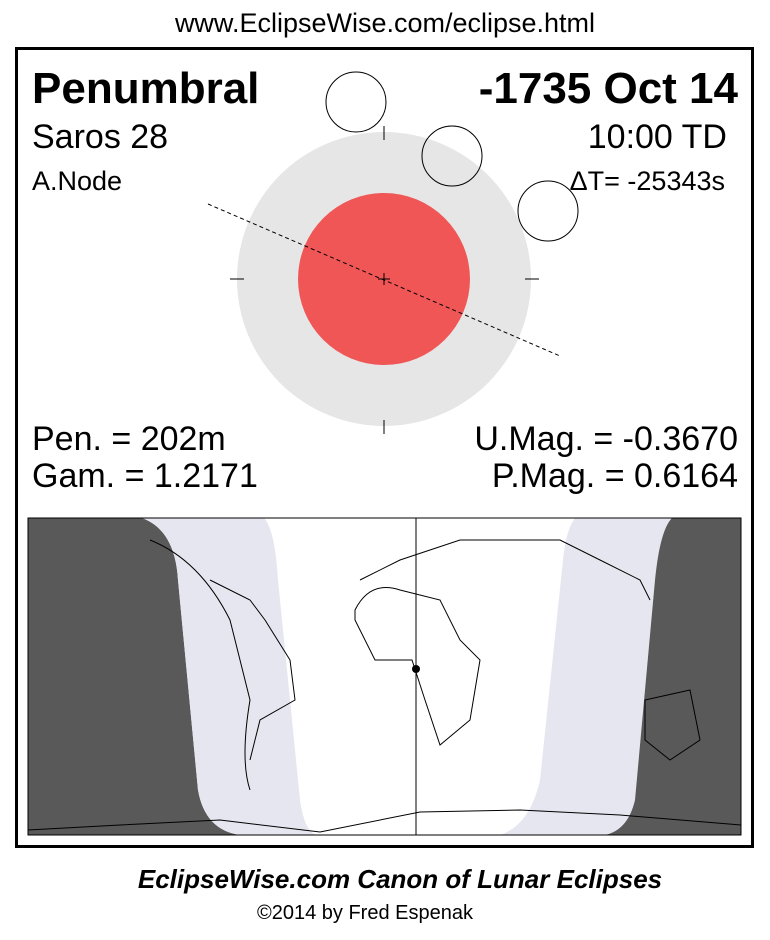 The height and width of the screenshot is (940, 770). I want to click on greatest-eclipse-point, so click(416, 669).